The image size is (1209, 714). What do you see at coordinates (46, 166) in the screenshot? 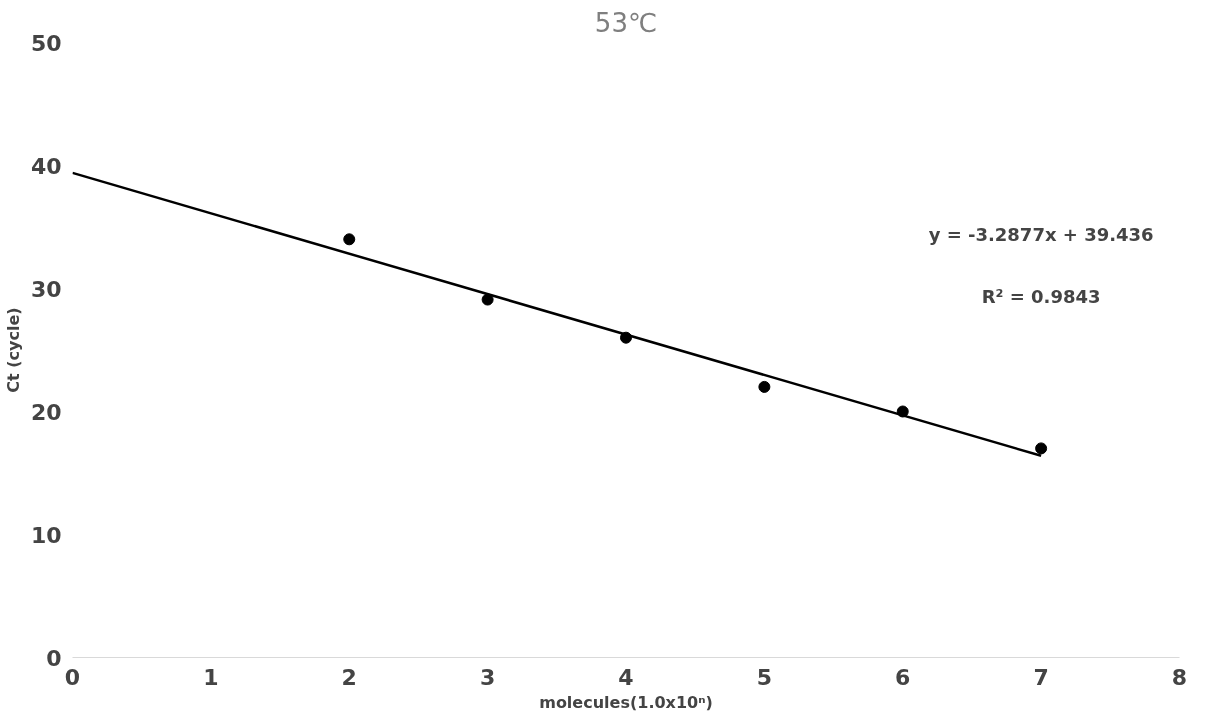
I see `y-tick-label: 40` at bounding box center [46, 166].